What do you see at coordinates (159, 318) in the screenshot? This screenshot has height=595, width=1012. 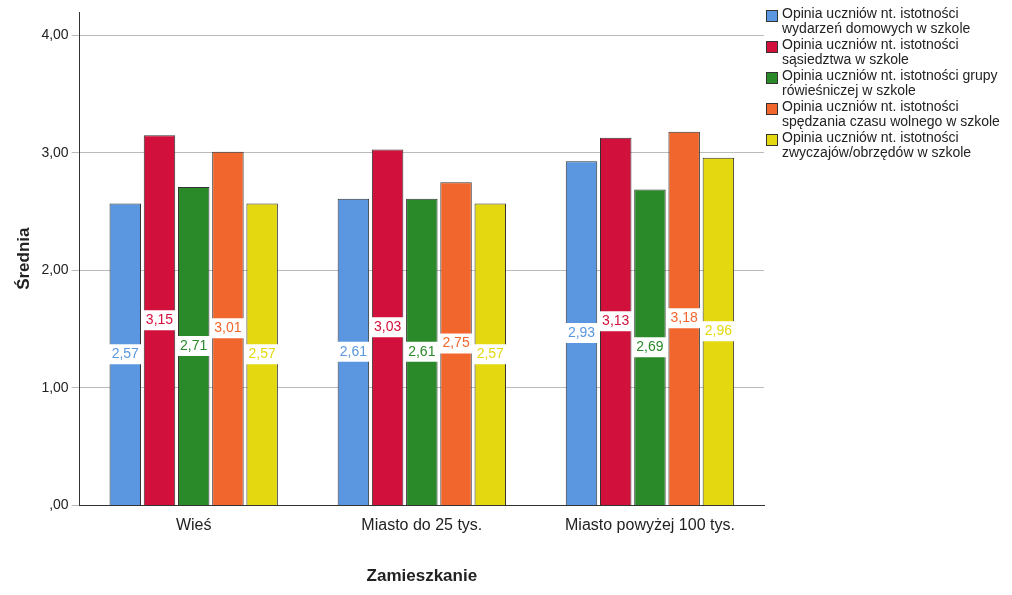 I see `data-label: 3,15` at bounding box center [159, 318].